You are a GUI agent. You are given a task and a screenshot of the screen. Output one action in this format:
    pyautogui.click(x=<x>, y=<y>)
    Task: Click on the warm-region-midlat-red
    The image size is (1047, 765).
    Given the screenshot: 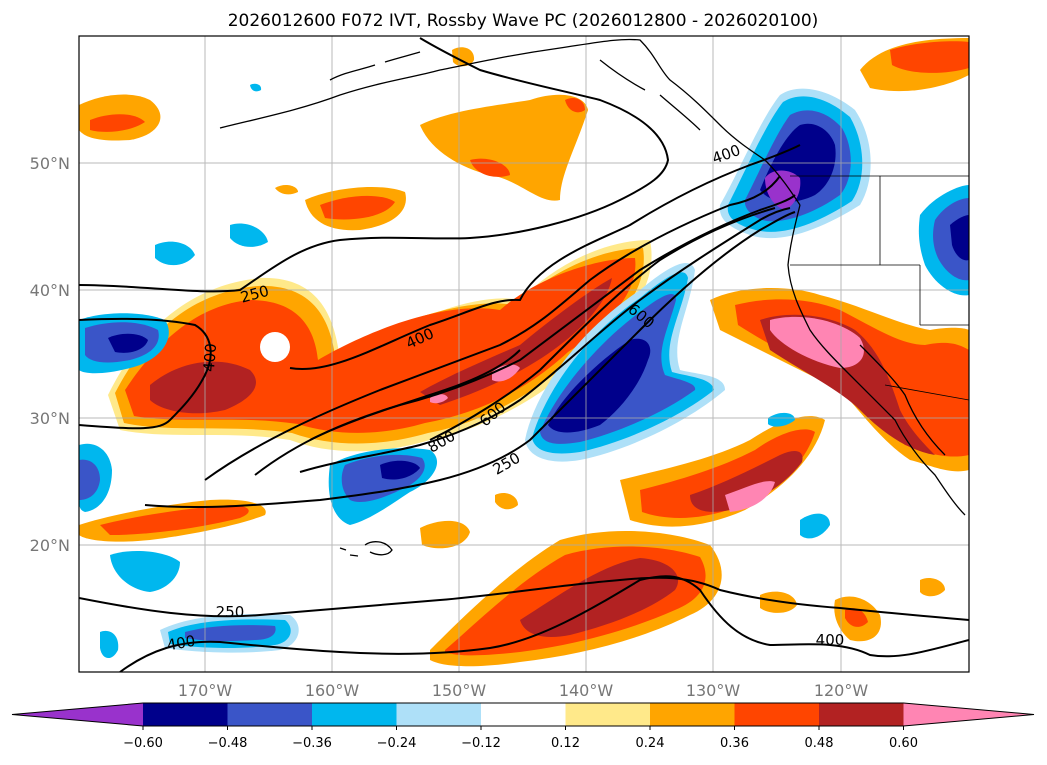 What is the action you would take?
    pyautogui.click(x=357, y=207)
    